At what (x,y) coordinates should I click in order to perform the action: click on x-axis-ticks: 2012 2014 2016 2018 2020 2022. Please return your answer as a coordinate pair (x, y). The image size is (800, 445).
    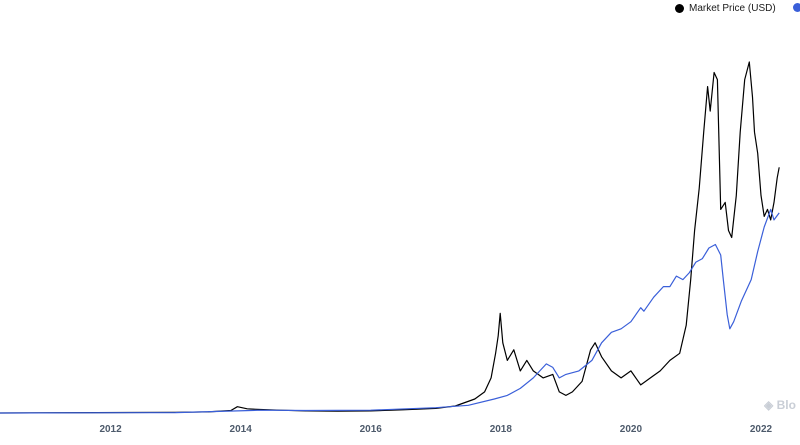
    Looking at the image, I should click on (435, 429).